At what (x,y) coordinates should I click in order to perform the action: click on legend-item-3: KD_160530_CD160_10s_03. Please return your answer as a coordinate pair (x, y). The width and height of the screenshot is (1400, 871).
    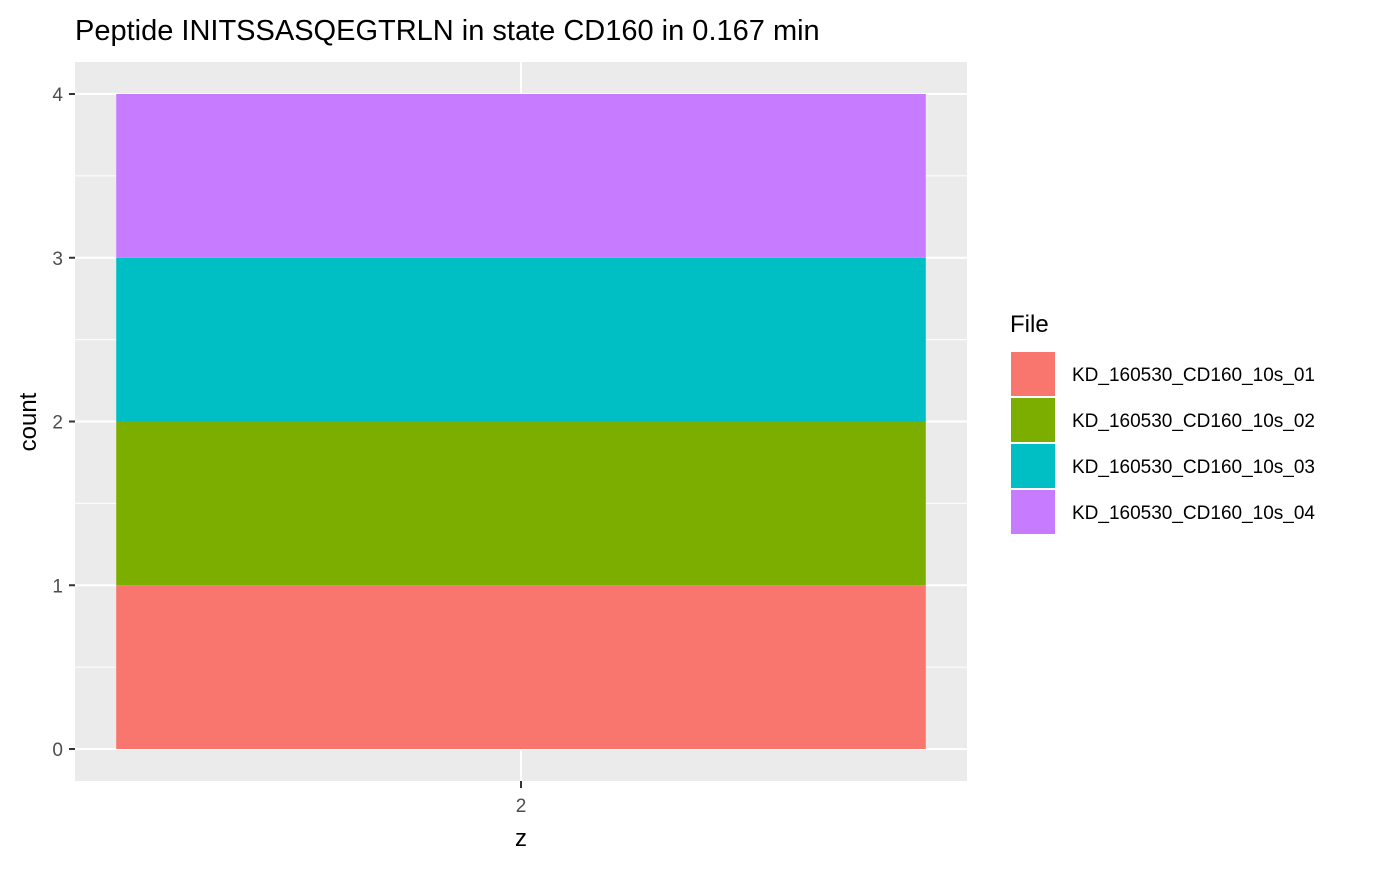
    Looking at the image, I should click on (1162, 466).